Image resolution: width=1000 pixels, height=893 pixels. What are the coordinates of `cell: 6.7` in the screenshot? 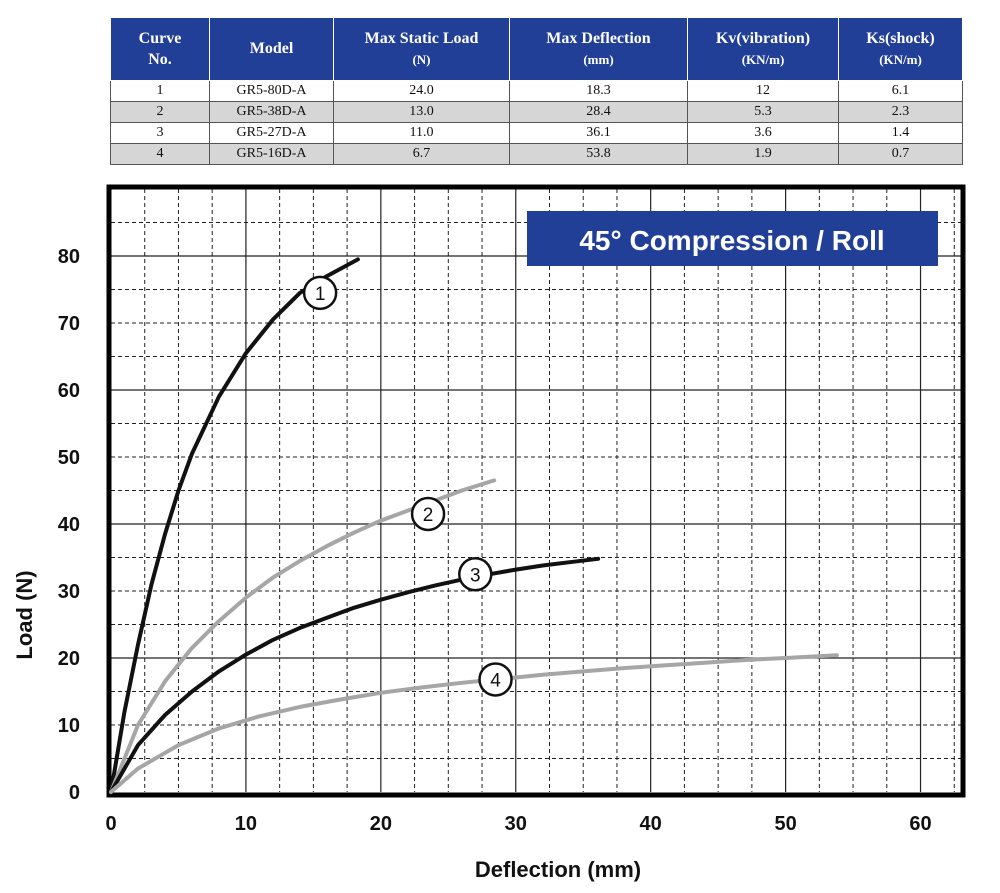 It's located at (421, 154).